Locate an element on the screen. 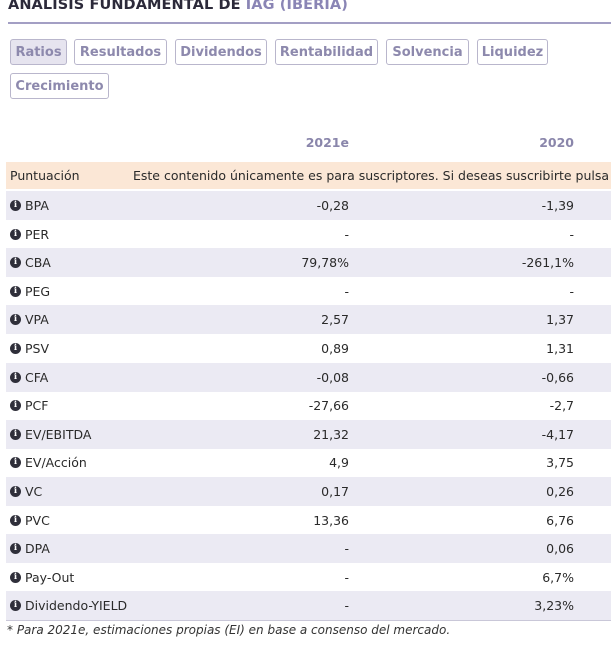  value-2020: -1,39 is located at coordinates (557, 205).